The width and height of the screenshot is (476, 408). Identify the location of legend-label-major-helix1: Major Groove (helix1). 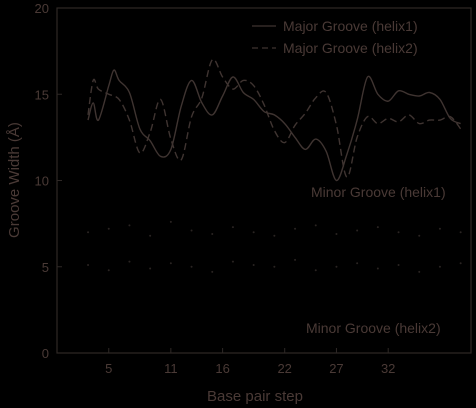
(350, 26).